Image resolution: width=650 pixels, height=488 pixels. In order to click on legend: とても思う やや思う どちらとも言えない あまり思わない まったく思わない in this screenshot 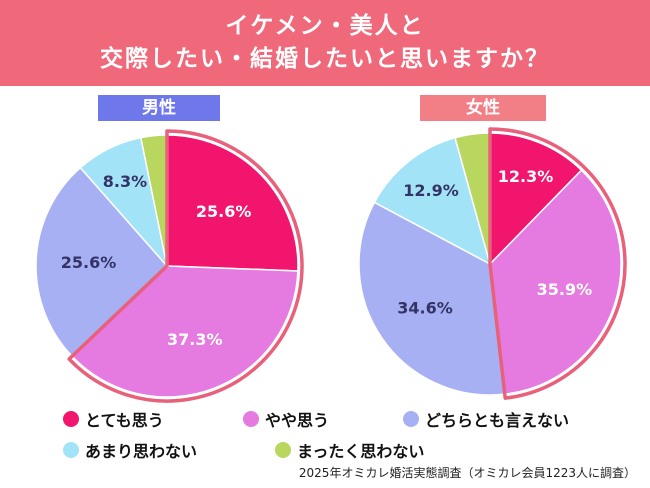, I will do `click(343, 435)`.